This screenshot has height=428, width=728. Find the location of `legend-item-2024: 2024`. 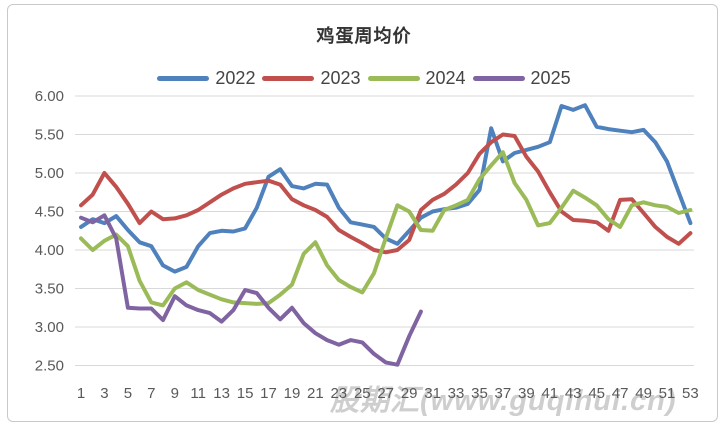

legend-item-2024: 2024 is located at coordinates (416, 78).